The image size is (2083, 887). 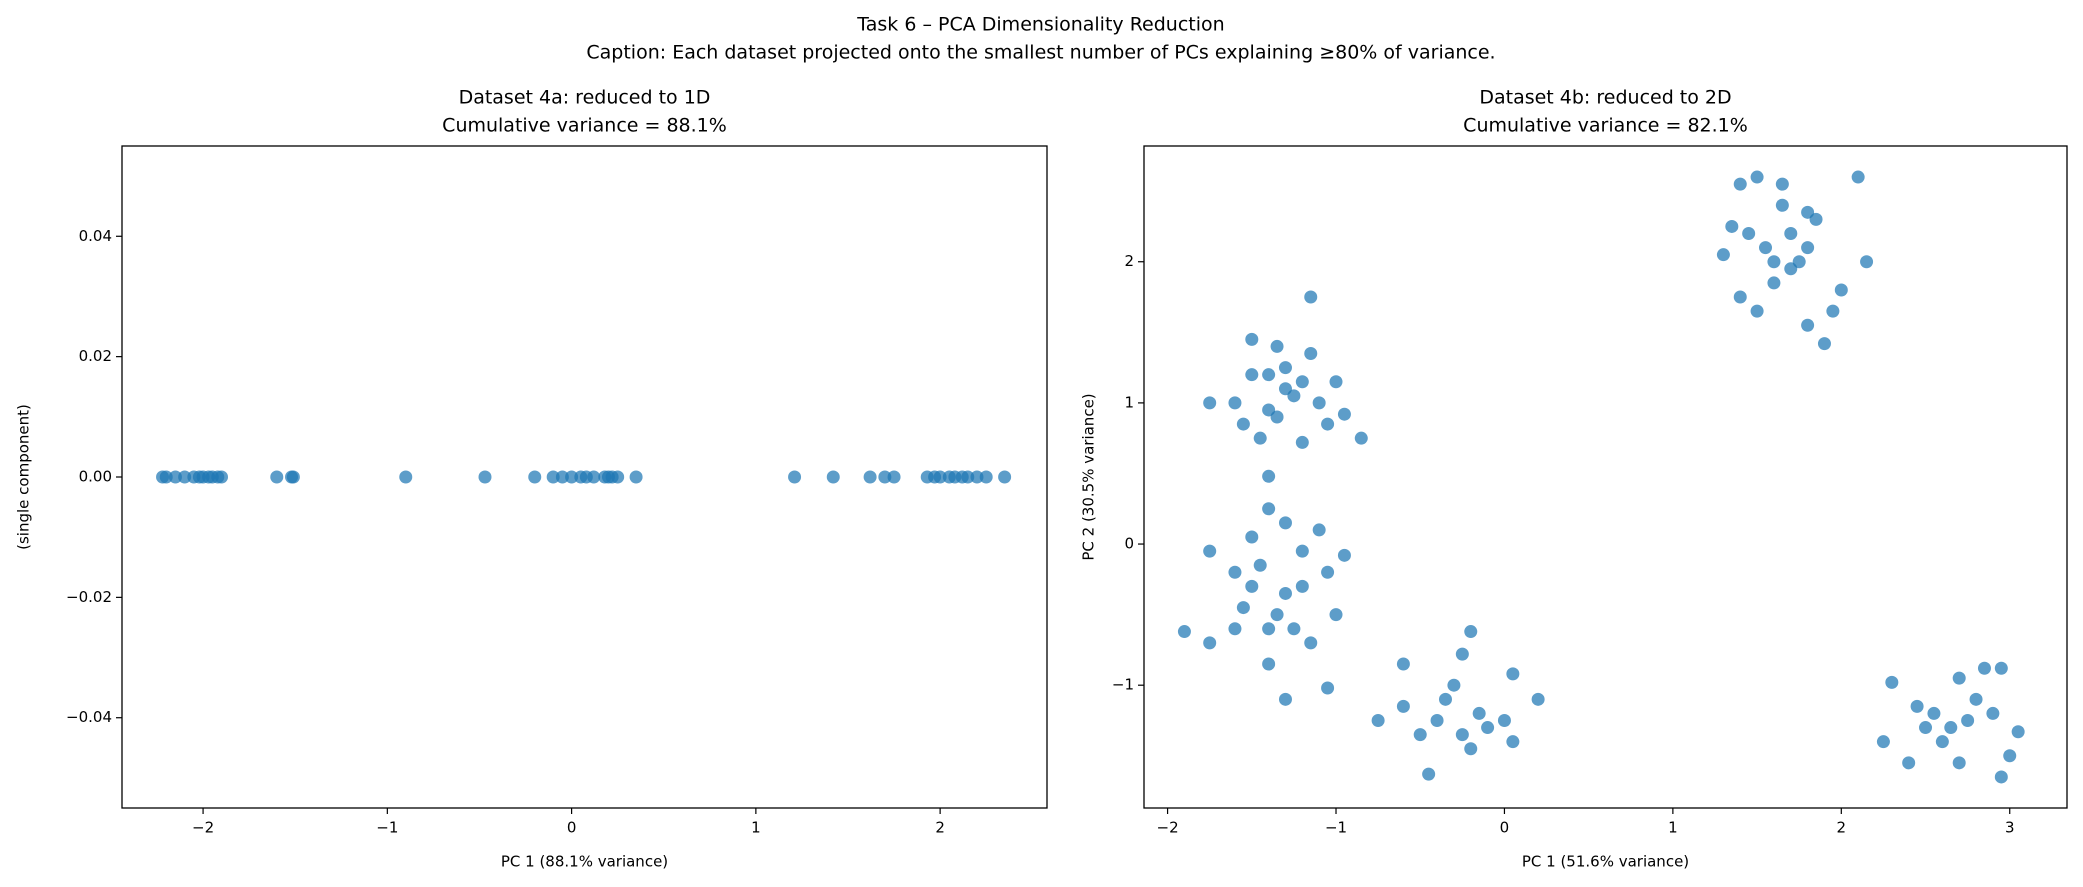 What do you see at coordinates (584, 126) in the screenshot?
I see `subplot-subtitle: Cumulative variance = 88.1%` at bounding box center [584, 126].